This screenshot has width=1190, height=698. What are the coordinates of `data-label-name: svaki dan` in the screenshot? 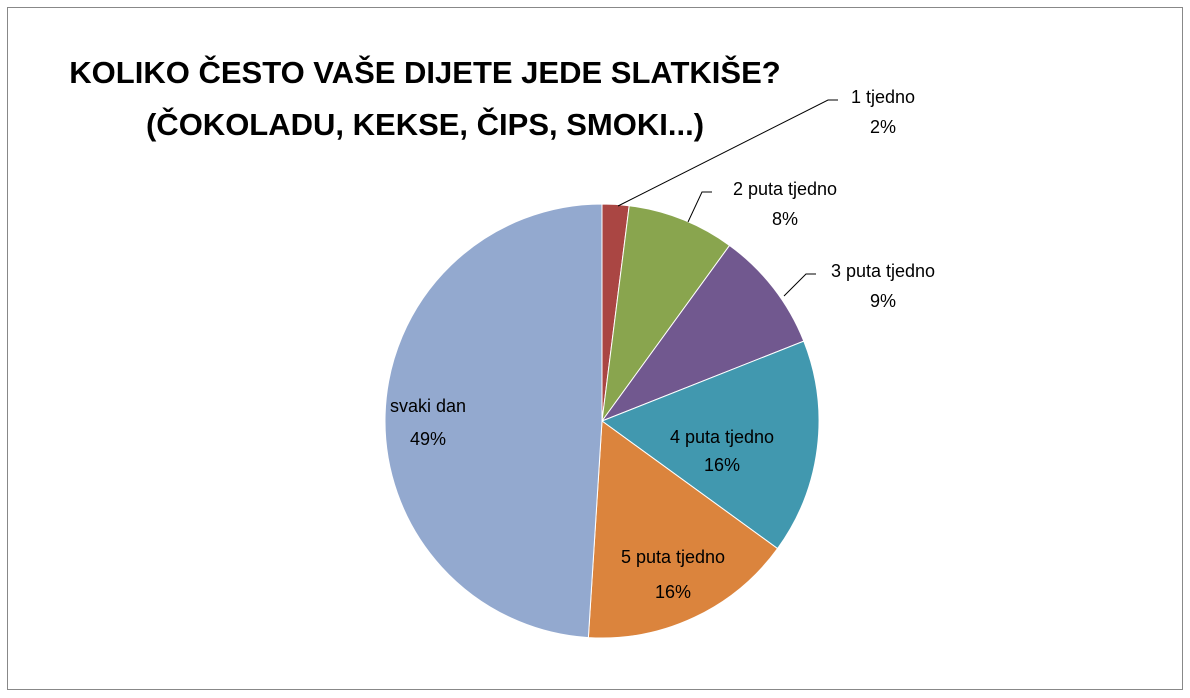 It's located at (428, 406).